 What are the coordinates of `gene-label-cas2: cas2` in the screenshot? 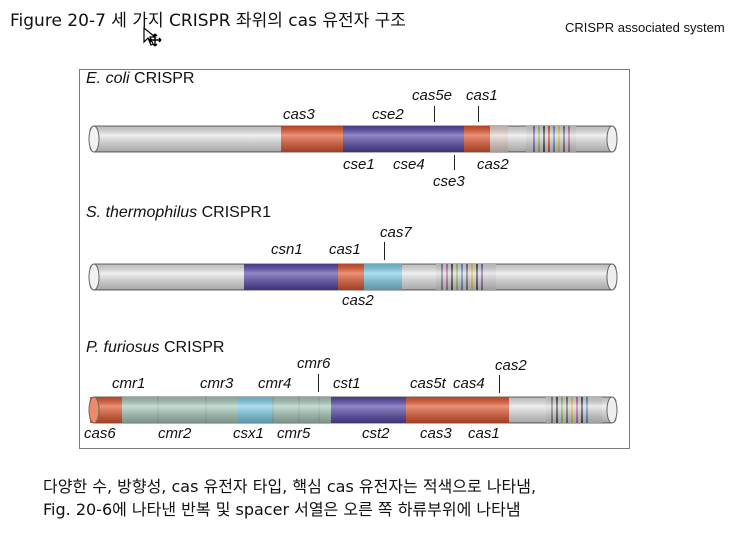 It's located at (493, 164).